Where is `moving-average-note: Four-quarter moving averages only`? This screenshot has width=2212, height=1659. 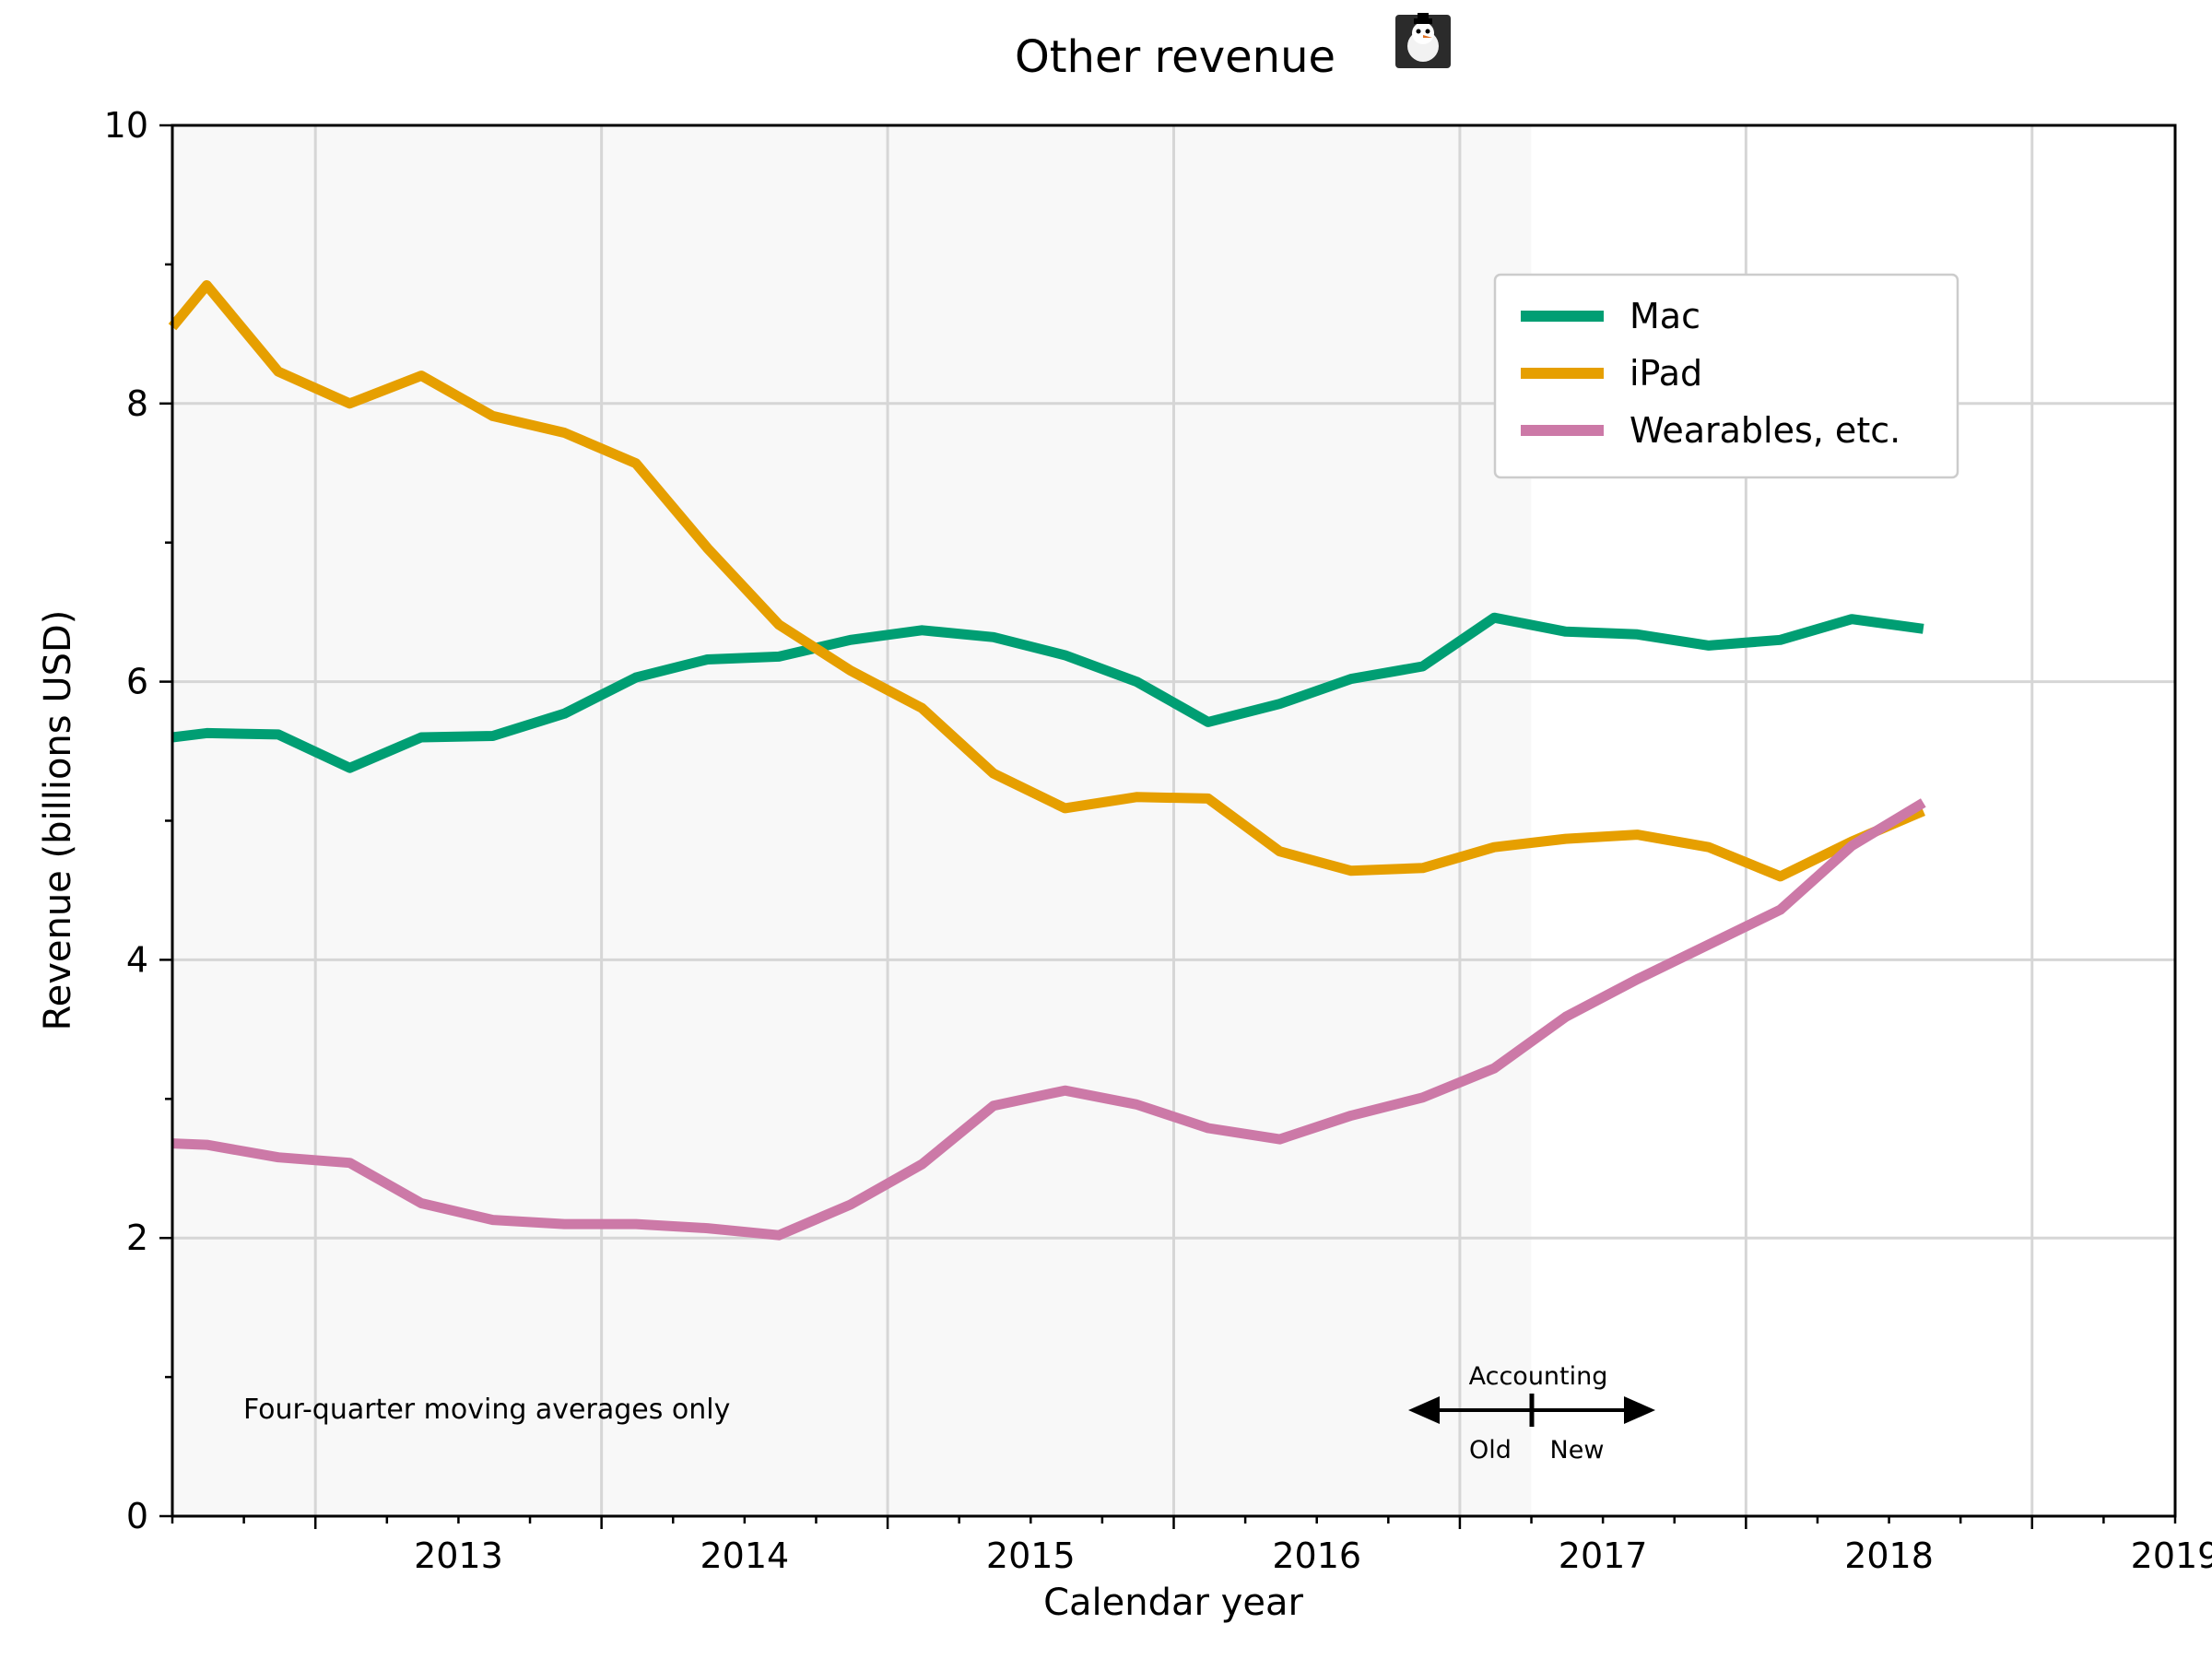
moving-average-note: Four-quarter moving averages only is located at coordinates (486, 1410).